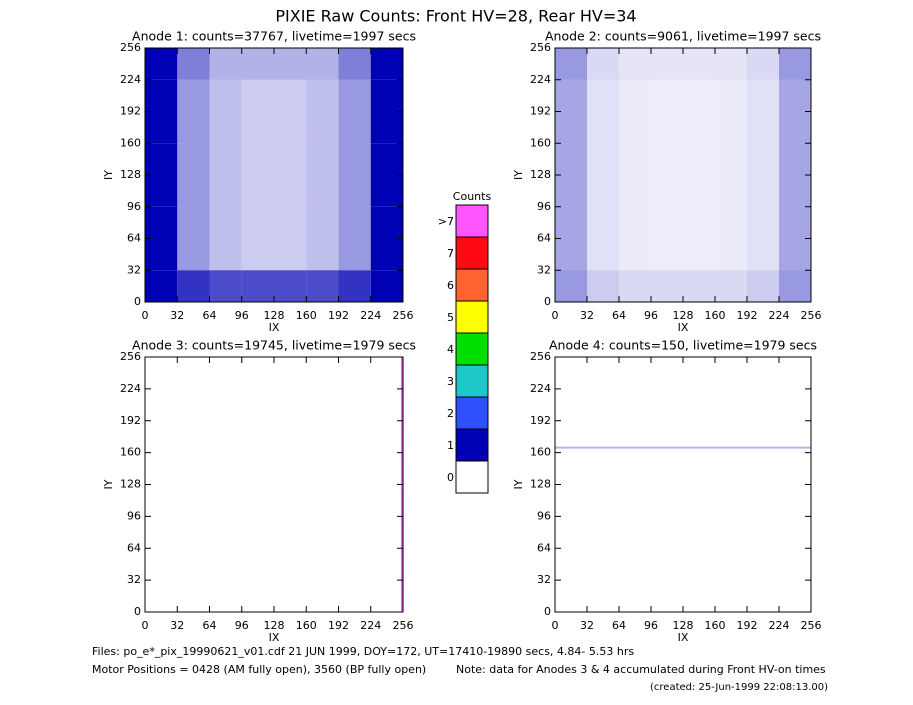  I want to click on x-tick-label: 256, so click(403, 625).